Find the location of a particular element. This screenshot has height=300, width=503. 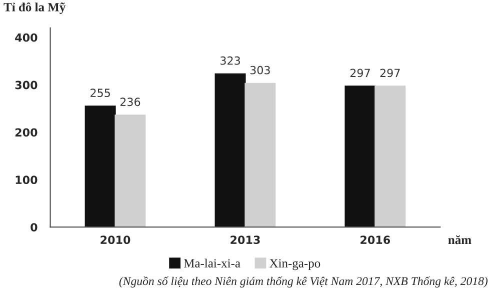

y-tick-label: 0 is located at coordinates (34, 227).